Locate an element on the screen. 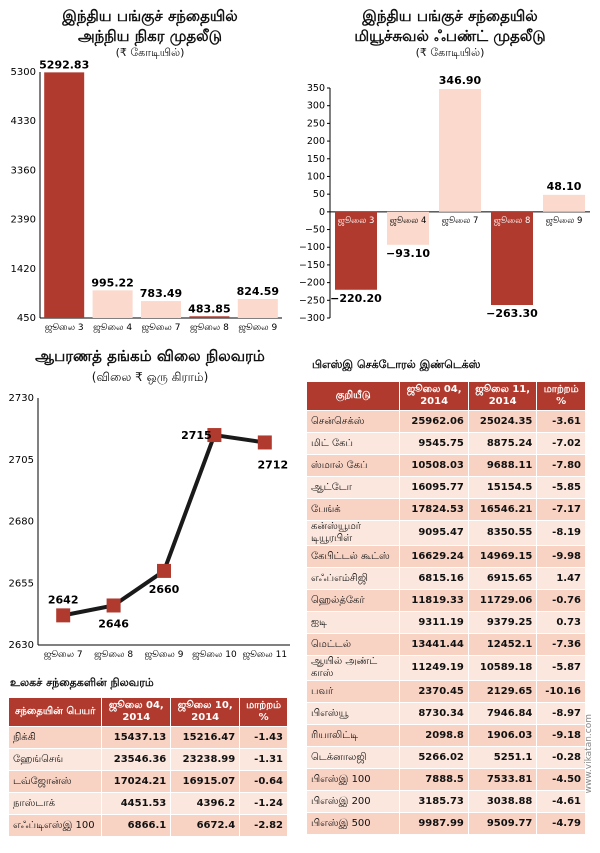 The image size is (600, 853). mf-y-tick-label: 350 is located at coordinates (316, 88).